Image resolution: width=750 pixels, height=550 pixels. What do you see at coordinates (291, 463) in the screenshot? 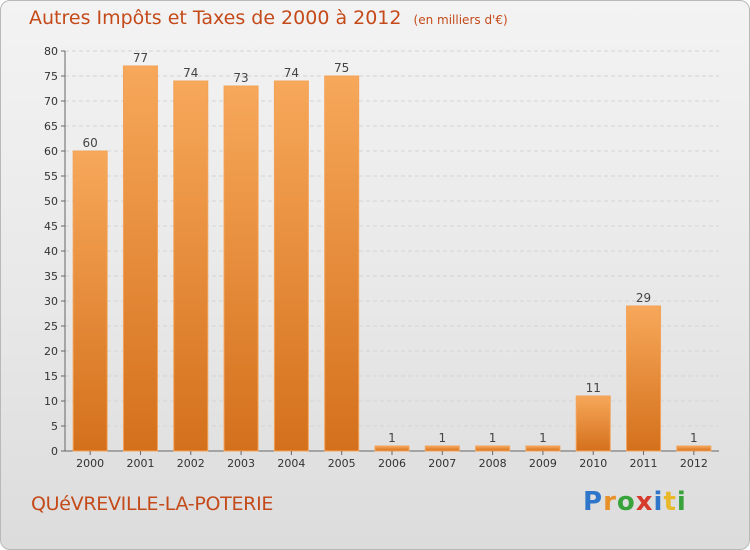
I see `x-tick-label: 2004` at bounding box center [291, 463].